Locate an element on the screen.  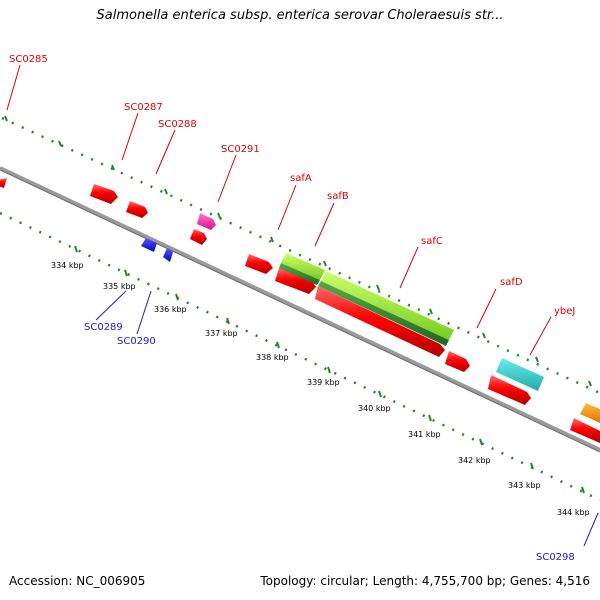
scale-label-338: 338 kbp is located at coordinates (272, 357).